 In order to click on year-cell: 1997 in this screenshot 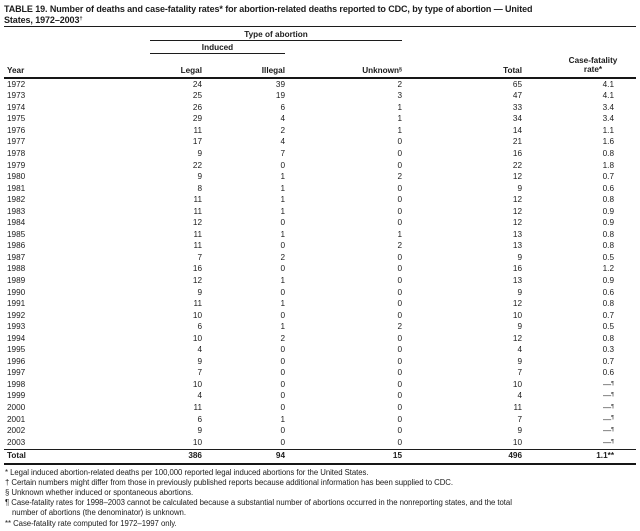, I will do `click(16, 373)`.